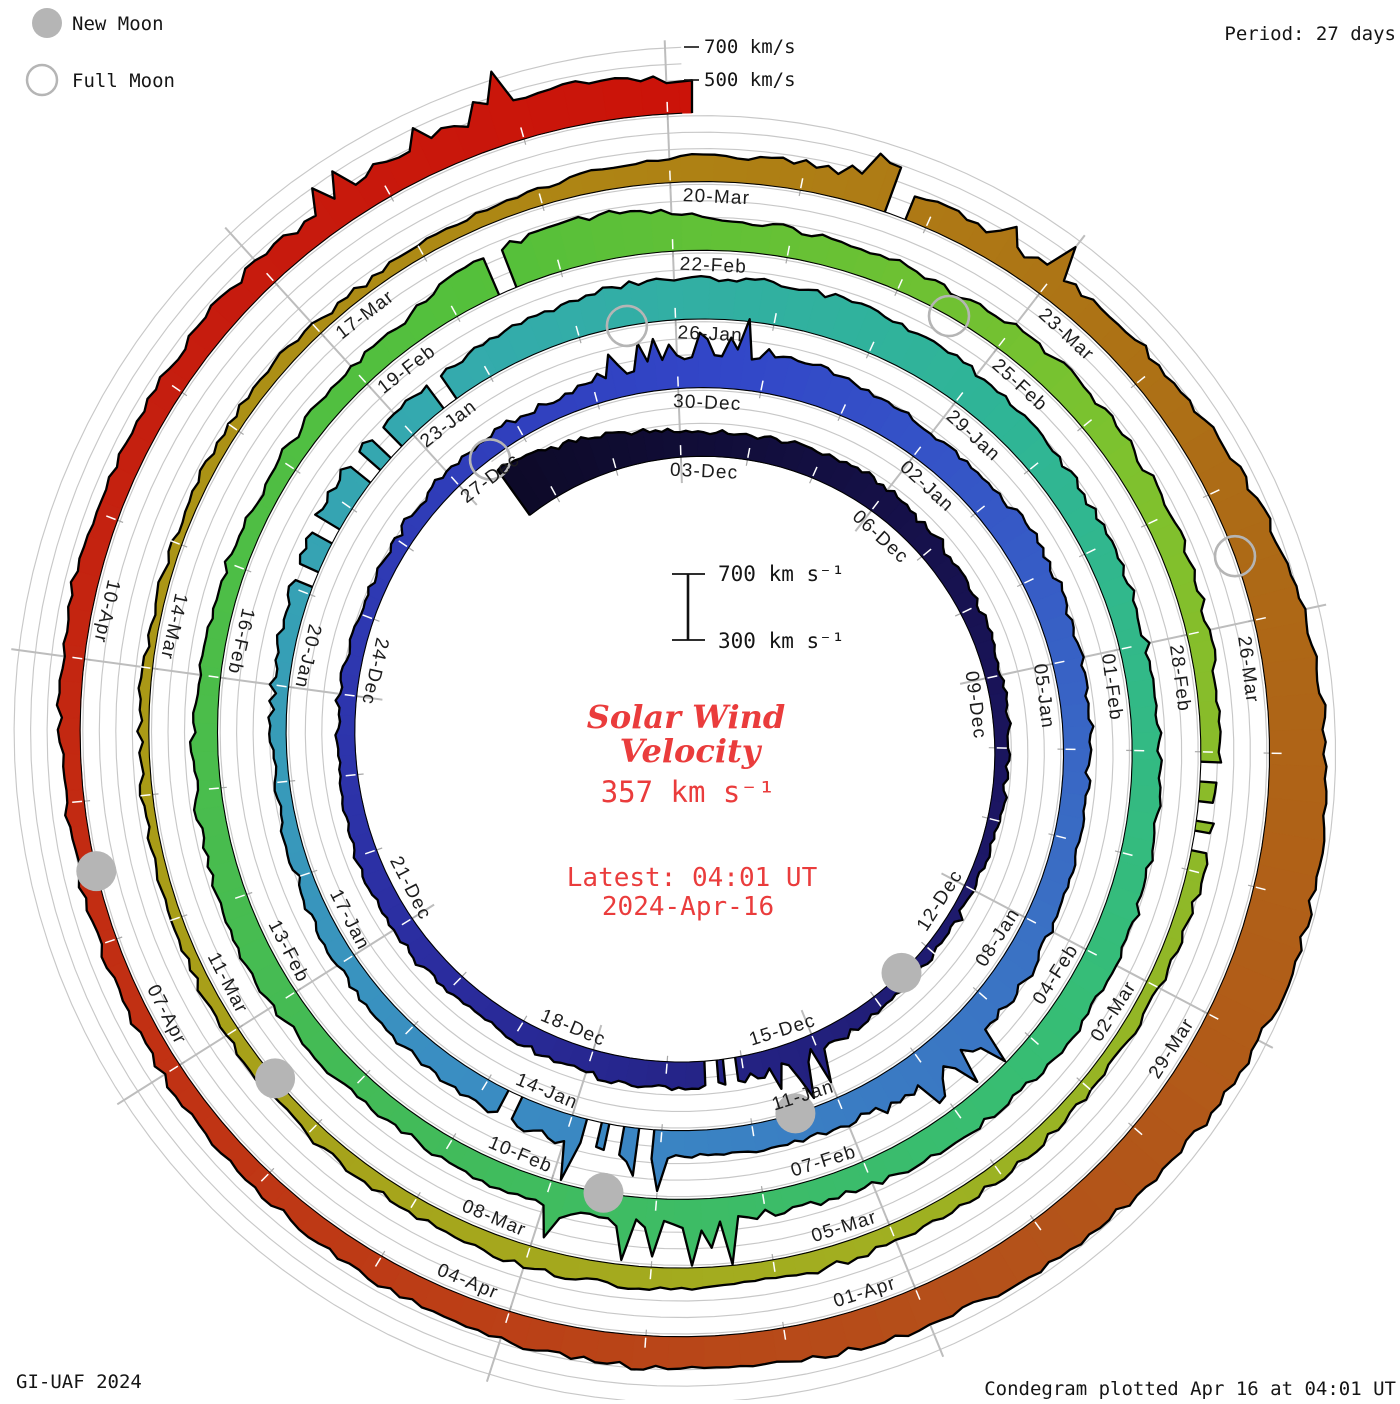 The height and width of the screenshot is (1404, 1400). What do you see at coordinates (691, 751) in the screenshot?
I see `chart-title-line2: Velocity` at bounding box center [691, 751].